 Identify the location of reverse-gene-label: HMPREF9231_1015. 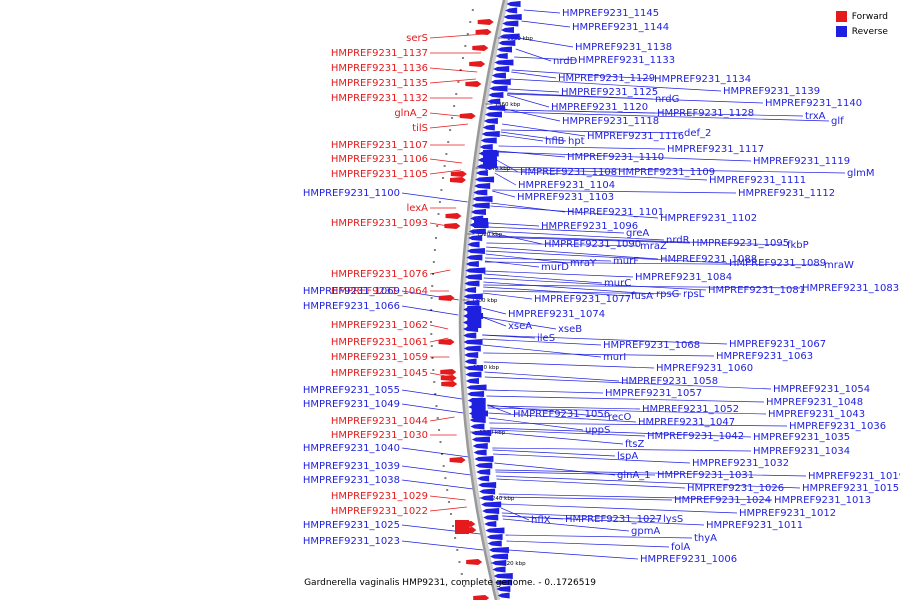
(850, 488).